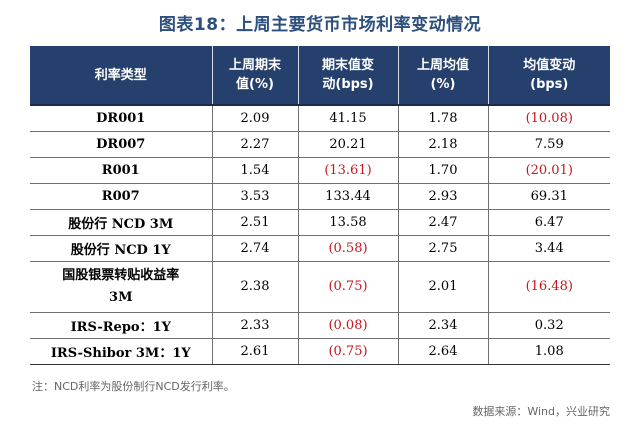 Image resolution: width=640 pixels, height=424 pixels. I want to click on avg-change-cell: 69.31, so click(548, 196).